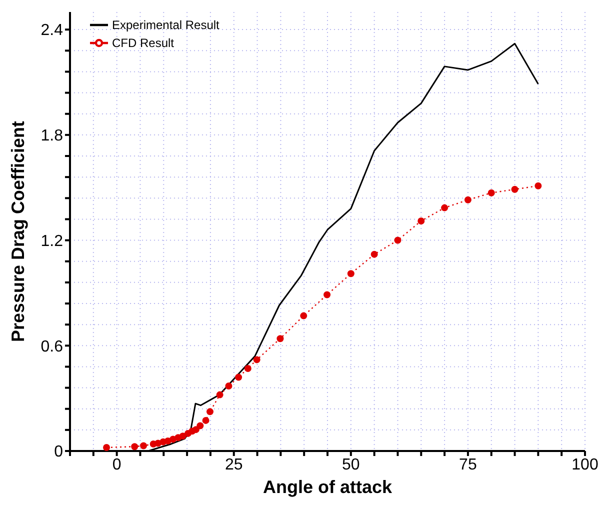  Describe the element at coordinates (143, 43) in the screenshot. I see `legend-label: CFD Result` at that location.